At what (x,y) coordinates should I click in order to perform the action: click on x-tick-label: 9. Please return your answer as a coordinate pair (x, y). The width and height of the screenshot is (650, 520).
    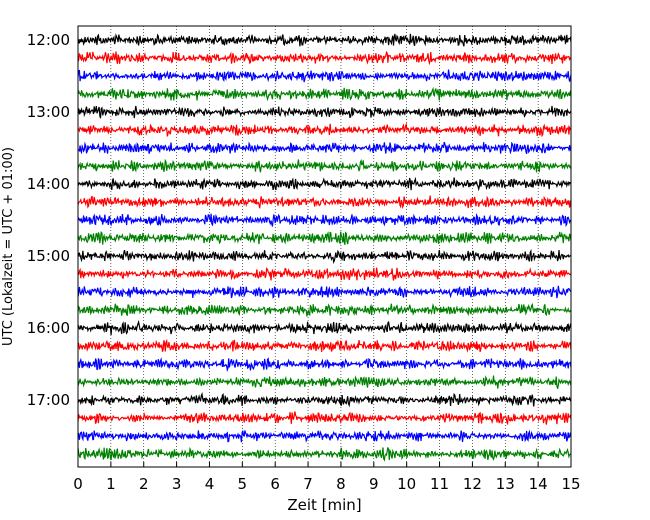
    Looking at the image, I should click on (374, 484).